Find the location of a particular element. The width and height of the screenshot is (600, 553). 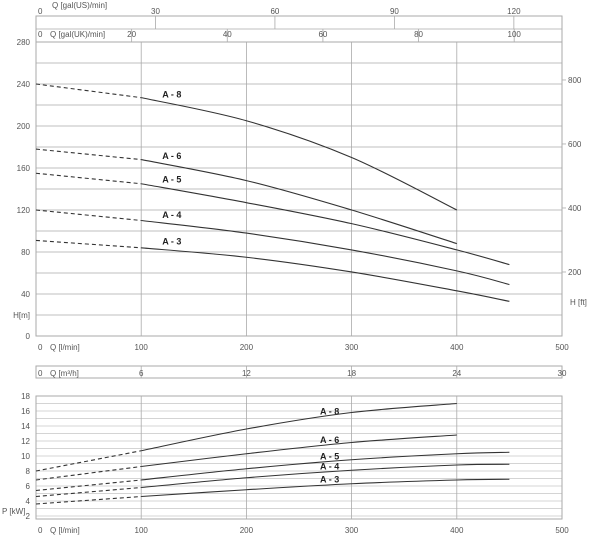

power-x-tick-4: 400 is located at coordinates (457, 530).